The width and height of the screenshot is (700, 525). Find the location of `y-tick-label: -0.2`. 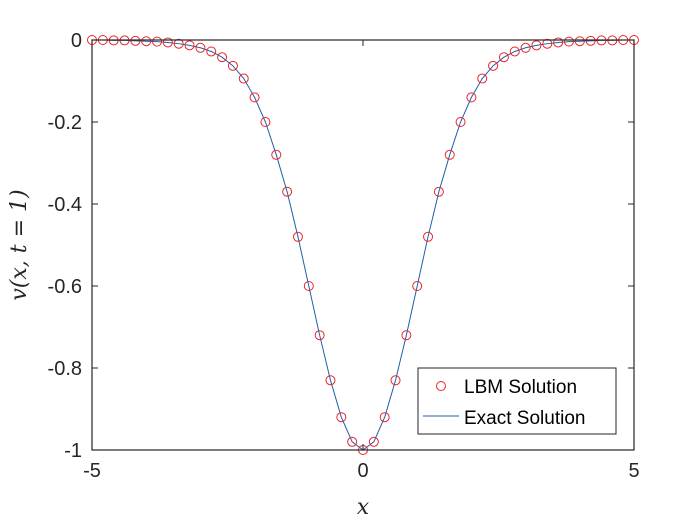

y-tick-label: -0.2 is located at coordinates (65, 123).